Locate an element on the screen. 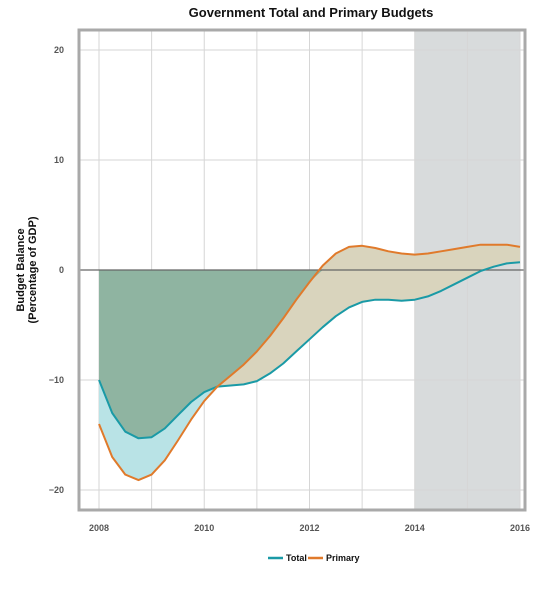  y-tick-label: 10 is located at coordinates (59, 160).